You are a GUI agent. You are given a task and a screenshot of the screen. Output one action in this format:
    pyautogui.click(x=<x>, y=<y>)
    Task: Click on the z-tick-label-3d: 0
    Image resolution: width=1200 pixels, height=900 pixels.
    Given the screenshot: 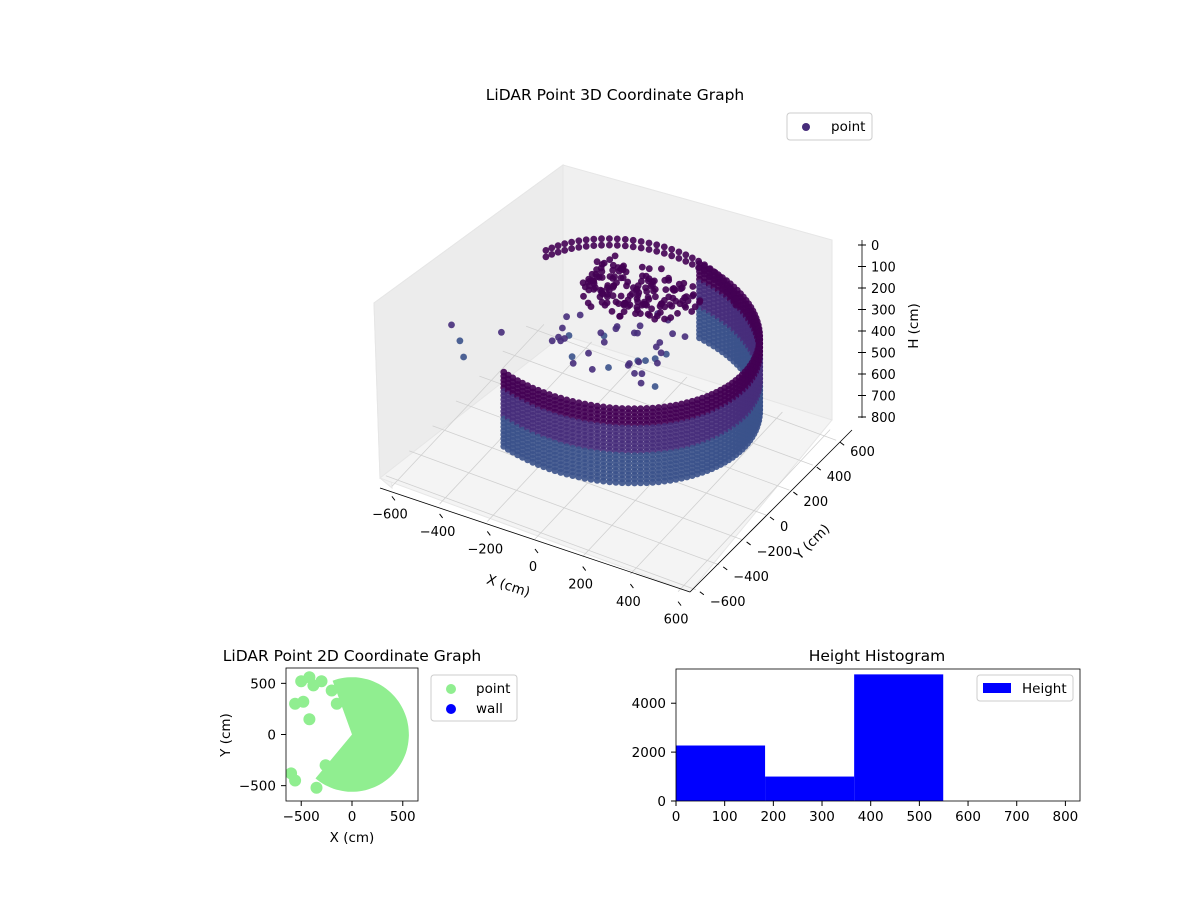 What is the action you would take?
    pyautogui.click(x=875, y=246)
    